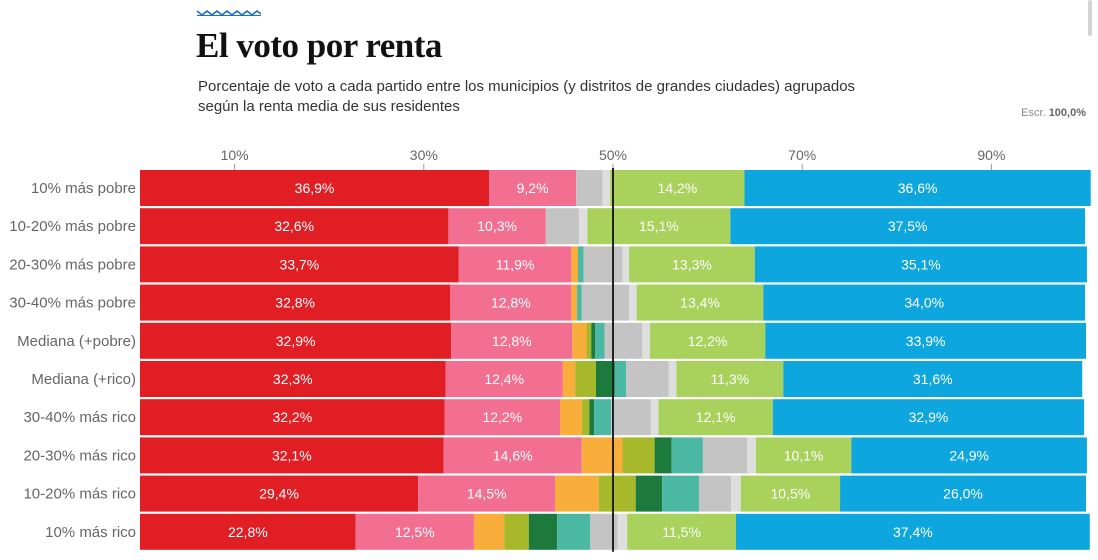 The image size is (1098, 560). What do you see at coordinates (248, 532) in the screenshot?
I see `data-label: 22,8%` at bounding box center [248, 532].